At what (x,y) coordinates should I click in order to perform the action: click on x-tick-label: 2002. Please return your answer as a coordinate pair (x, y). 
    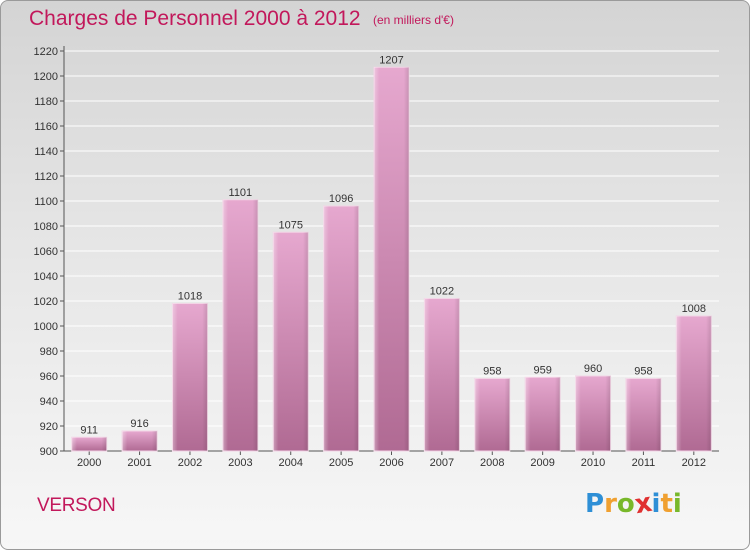
    Looking at the image, I should click on (190, 463).